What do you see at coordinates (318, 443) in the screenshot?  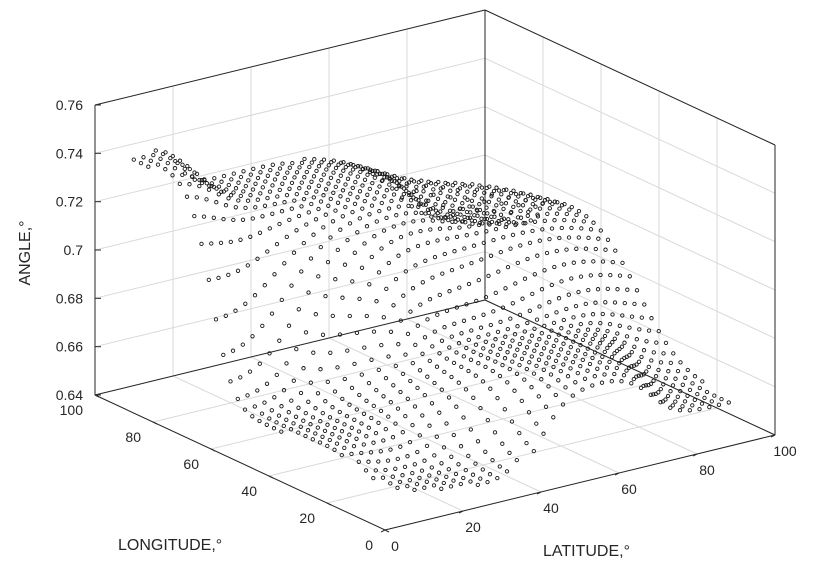 I see `grid-line` at bounding box center [318, 443].